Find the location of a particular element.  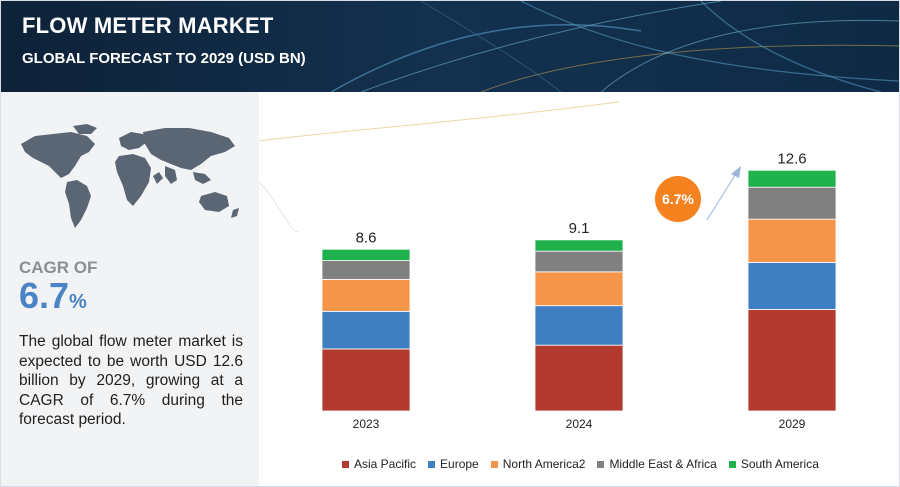

legend-label: Europe is located at coordinates (459, 464).